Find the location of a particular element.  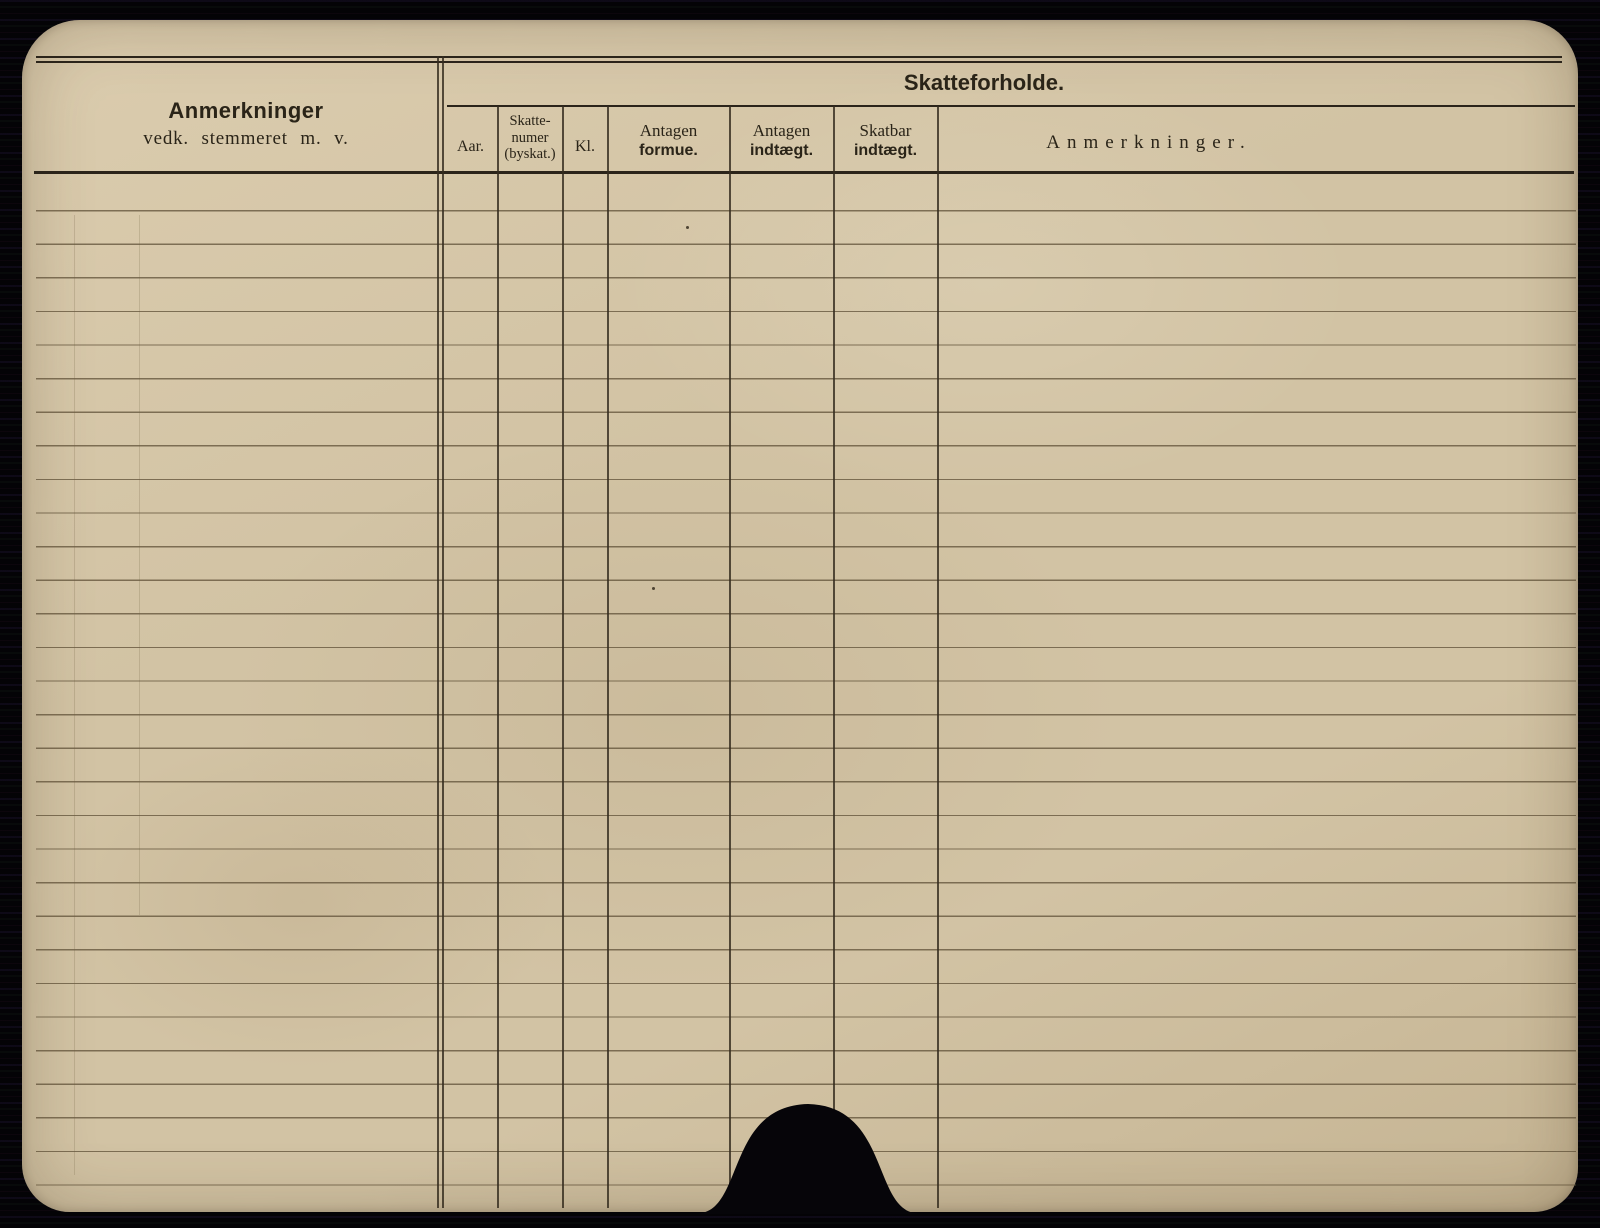

column-divider-kl is located at coordinates (608, 657).